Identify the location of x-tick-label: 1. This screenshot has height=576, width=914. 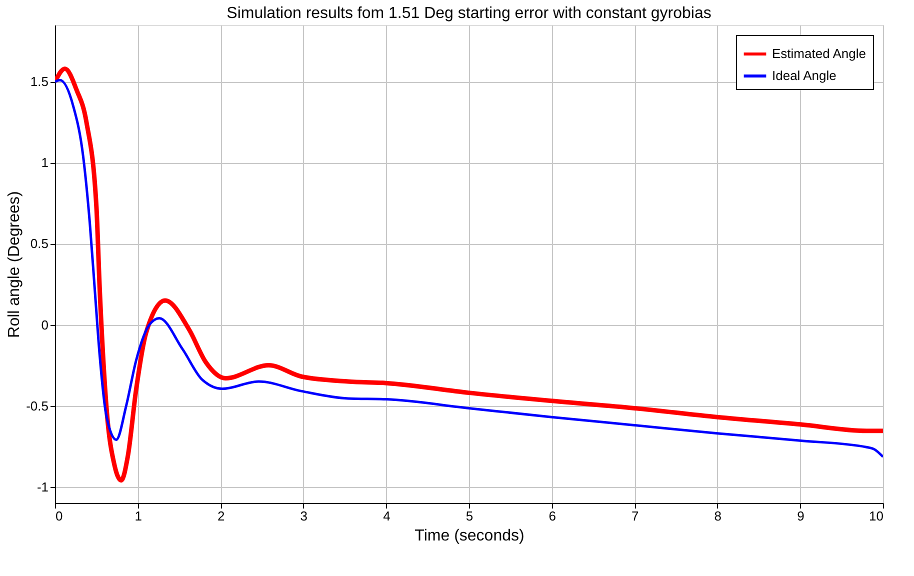
(138, 516).